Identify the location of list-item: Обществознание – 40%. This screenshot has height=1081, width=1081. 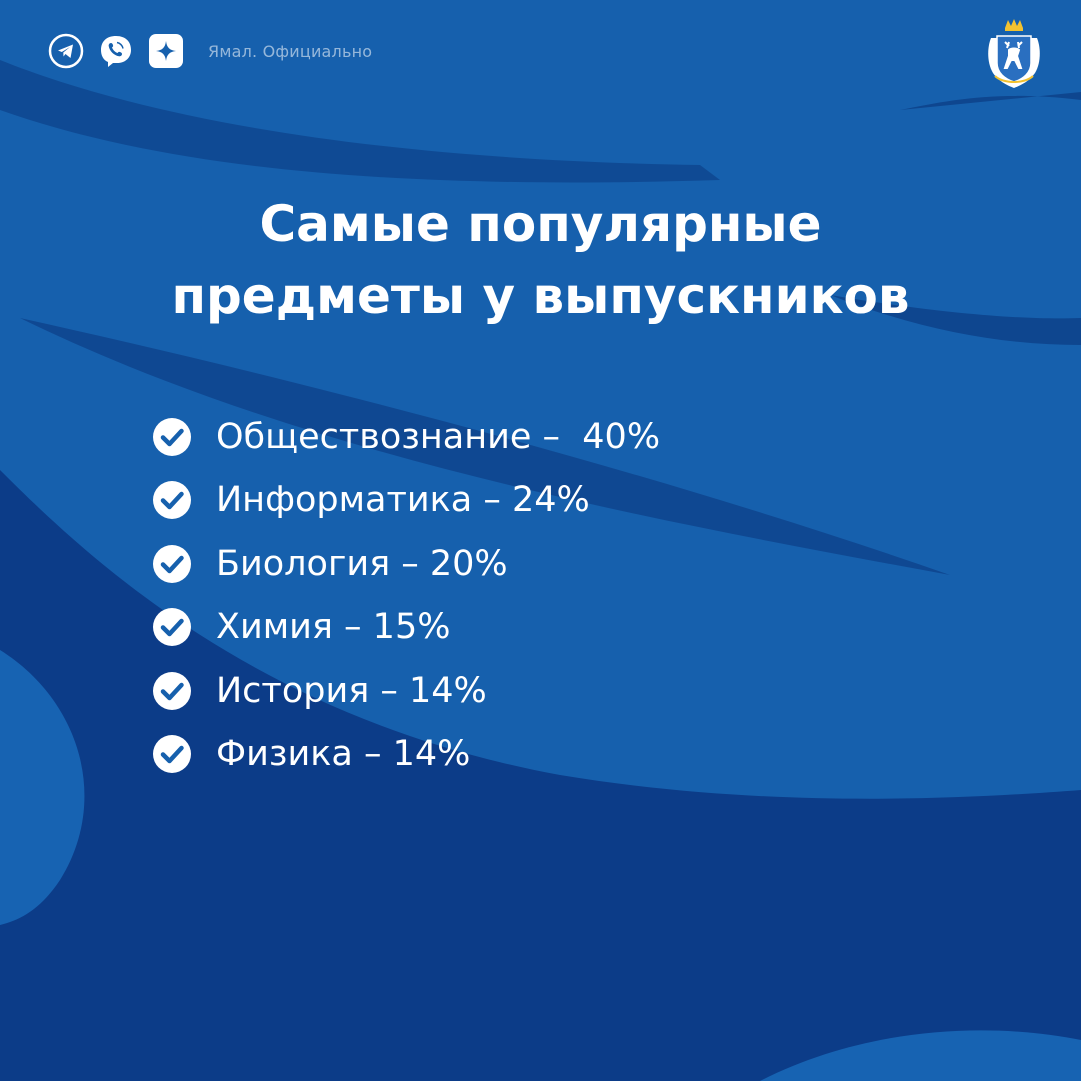
(406, 437).